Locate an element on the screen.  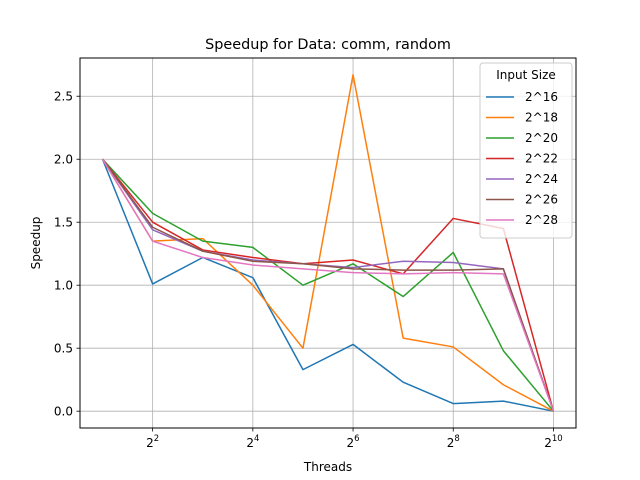
chart-title: Speedup for Data: comm, random is located at coordinates (328, 45).